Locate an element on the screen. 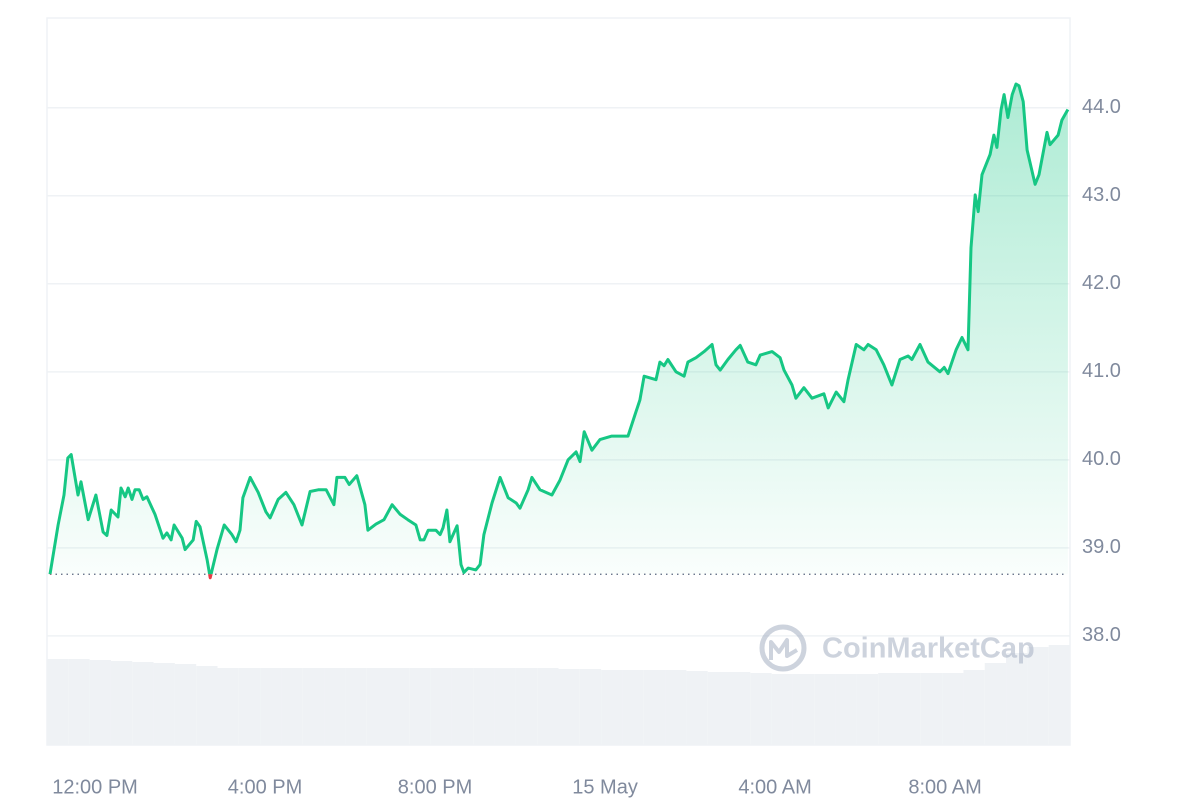 This screenshot has height=800, width=1200. y-tick-label: 39.0 is located at coordinates (1101, 547).